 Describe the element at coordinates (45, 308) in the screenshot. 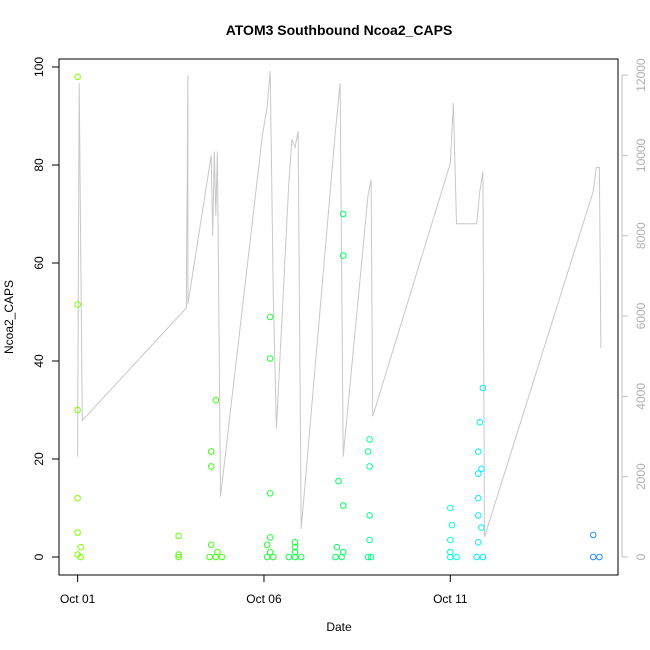

I see `y-axis: 0 20 40 60 80 100` at that location.